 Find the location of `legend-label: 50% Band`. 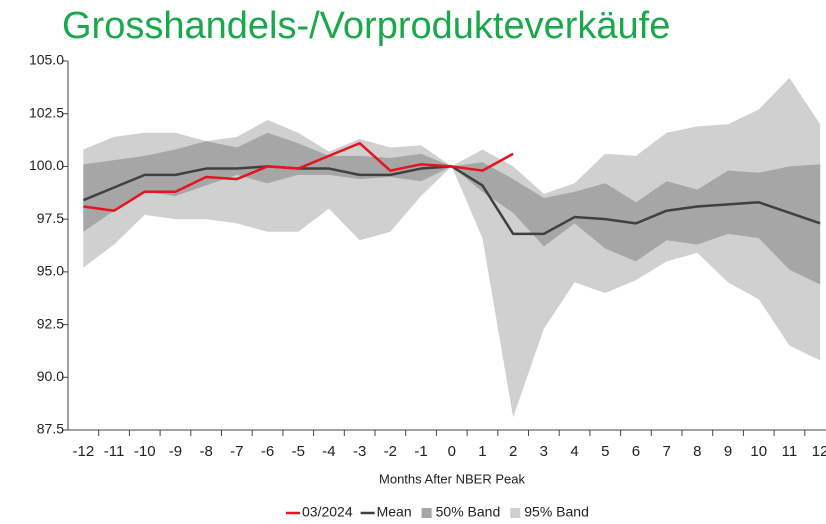

legend-label: 50% Band is located at coordinates (468, 512).